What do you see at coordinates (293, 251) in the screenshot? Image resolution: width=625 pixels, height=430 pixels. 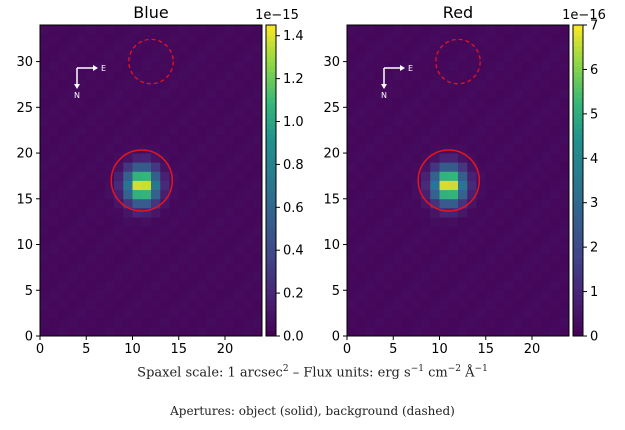 I see `colorbar-tick-label: 0.4` at bounding box center [293, 251].